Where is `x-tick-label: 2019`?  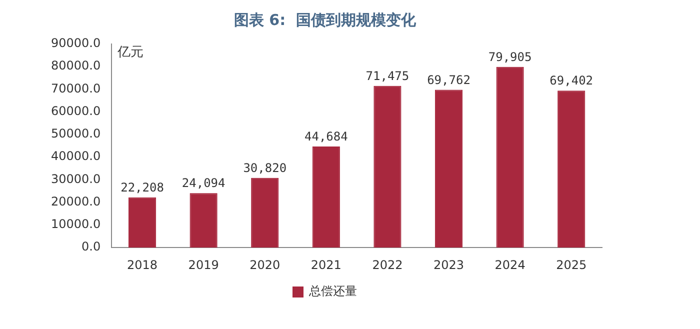
x-tick-label: 2019 is located at coordinates (203, 265).